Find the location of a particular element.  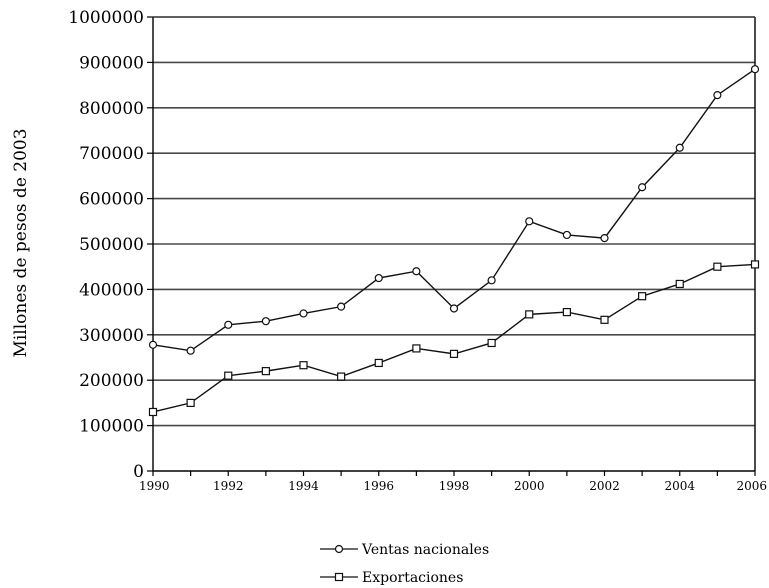

legend-label: Exportaciones is located at coordinates (412, 578).